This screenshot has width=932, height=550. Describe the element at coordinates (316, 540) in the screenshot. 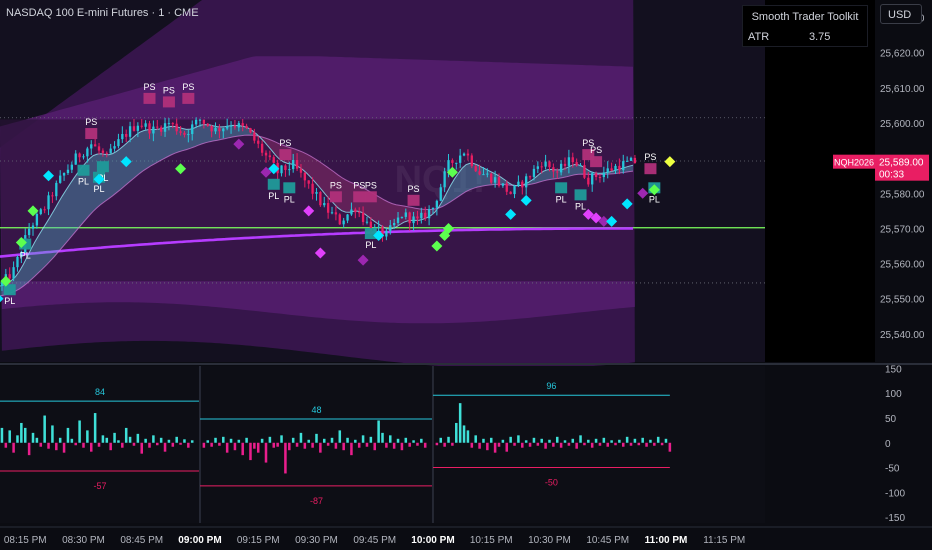

I see `time-tick-label: 09:30 PM` at that location.